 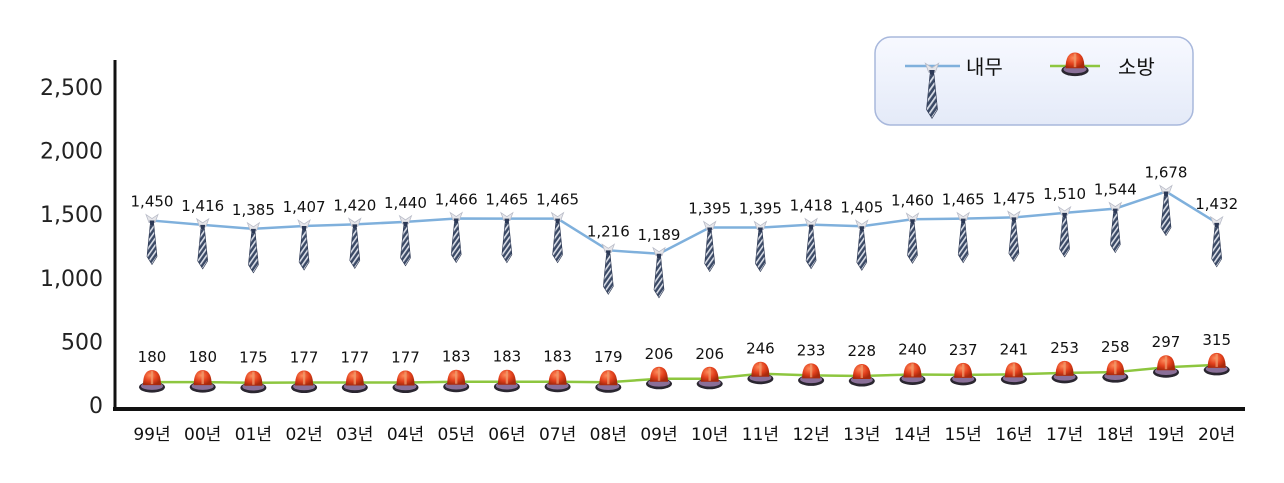 I want to click on data-label: 297, so click(x=1166, y=342).